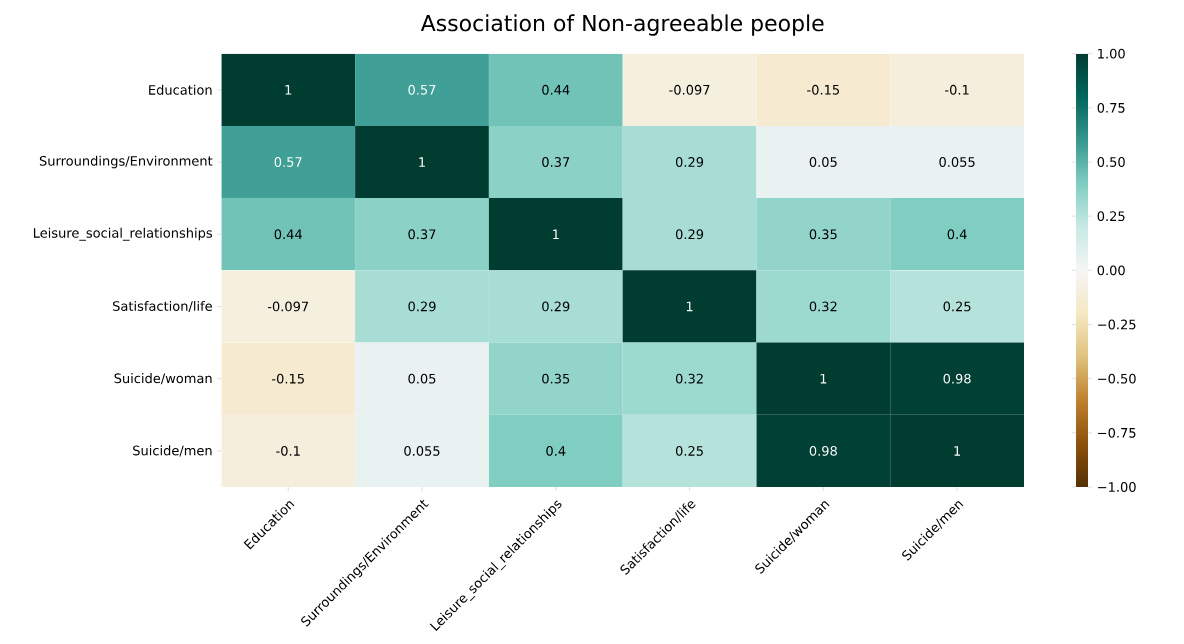  I want to click on color-bar-label: 1.00, so click(1111, 53).